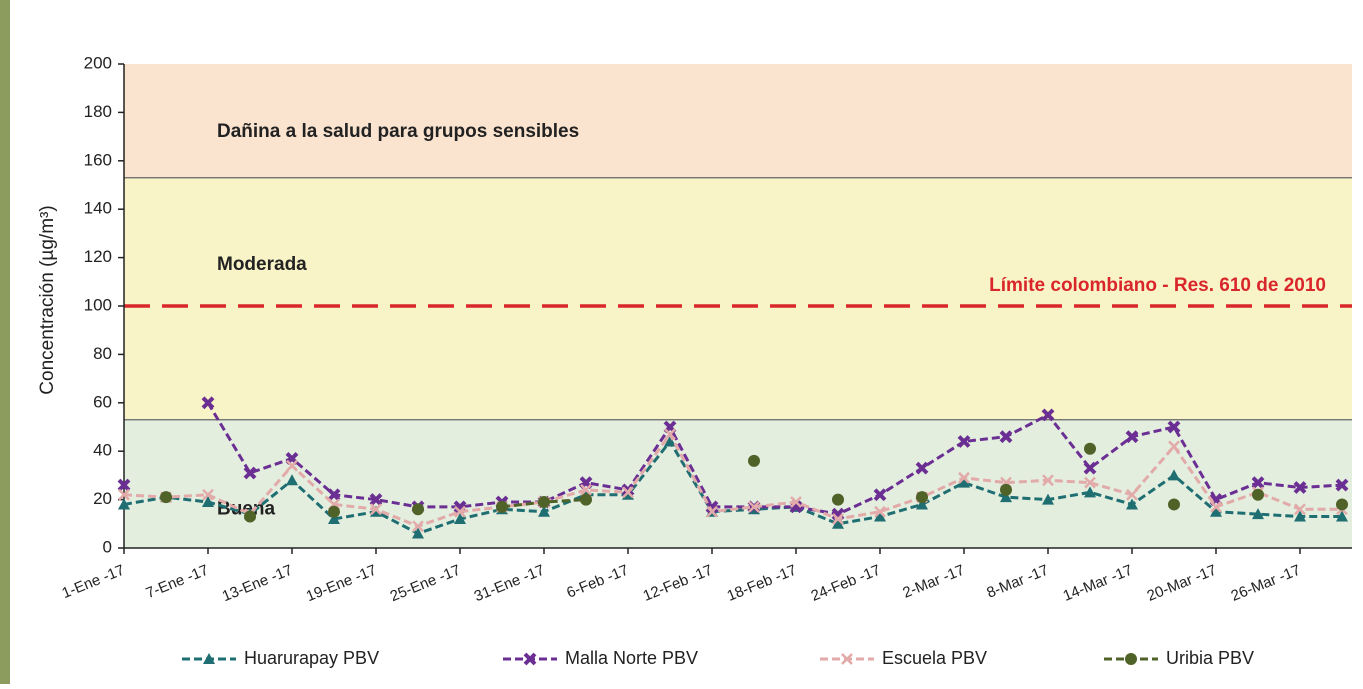  I want to click on x-tick-label: 26-Mar -17, so click(1266, 583).